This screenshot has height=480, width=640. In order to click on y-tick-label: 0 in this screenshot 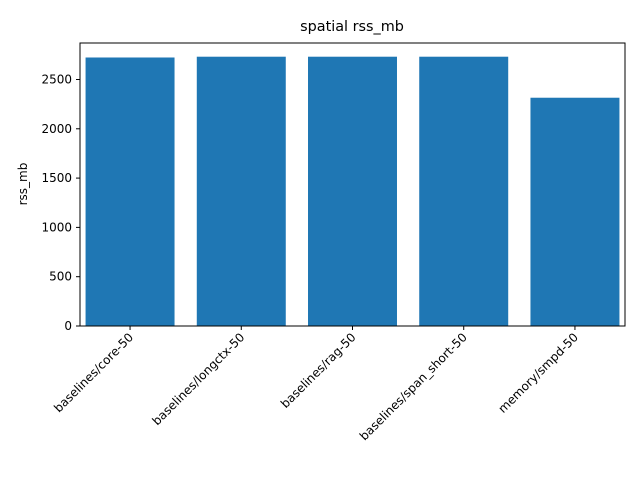, I will do `click(68, 326)`.